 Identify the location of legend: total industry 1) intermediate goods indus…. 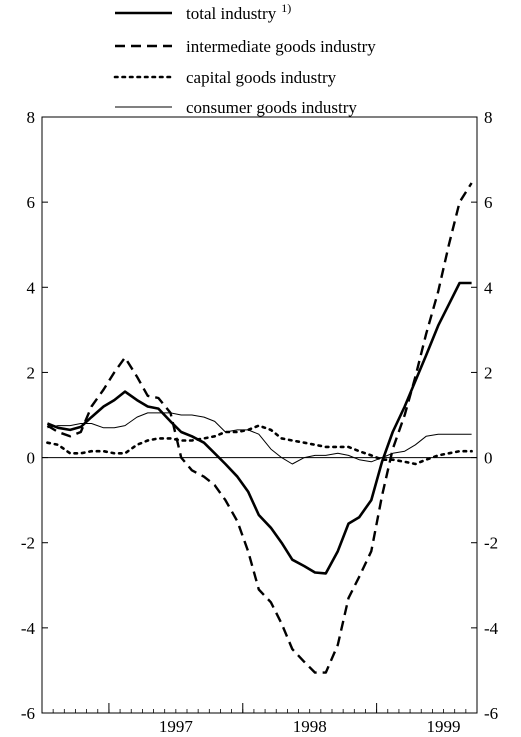
(244, 59).